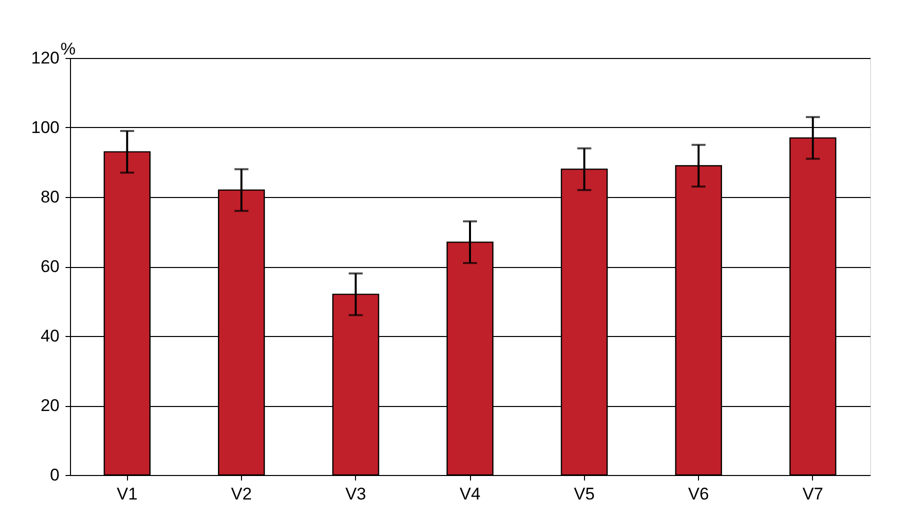  What do you see at coordinates (355, 494) in the screenshot?
I see `x-tick-label: V3` at bounding box center [355, 494].